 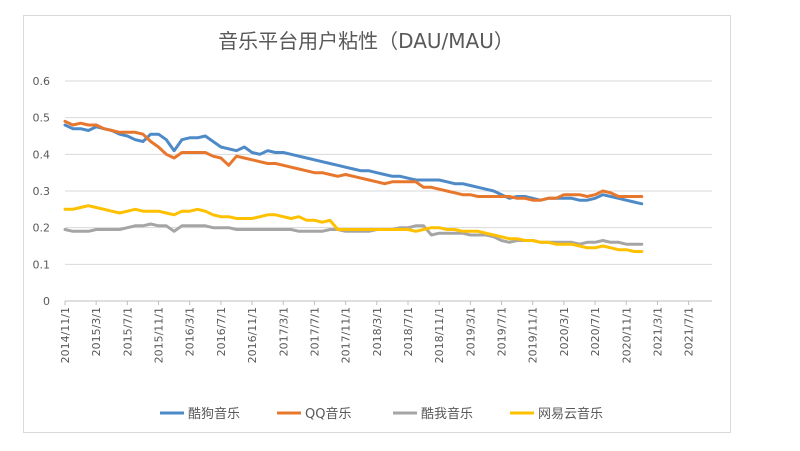 What do you see at coordinates (626, 335) in the screenshot?
I see `x-tick-label: 2020/11/1` at bounding box center [626, 335].